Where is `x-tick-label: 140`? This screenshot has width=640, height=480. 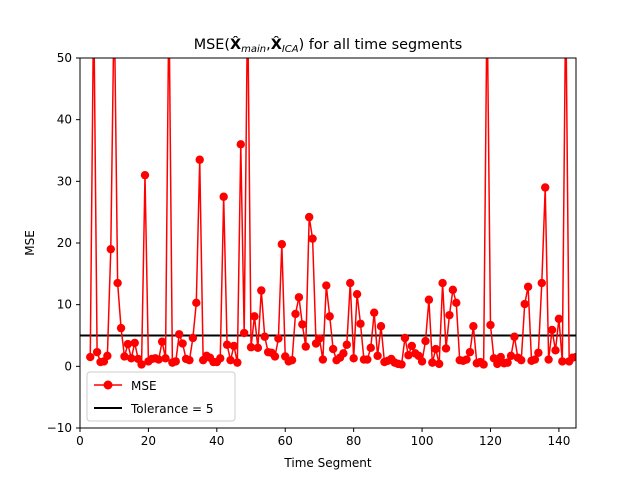
x-tick-label: 140 is located at coordinates (558, 441).